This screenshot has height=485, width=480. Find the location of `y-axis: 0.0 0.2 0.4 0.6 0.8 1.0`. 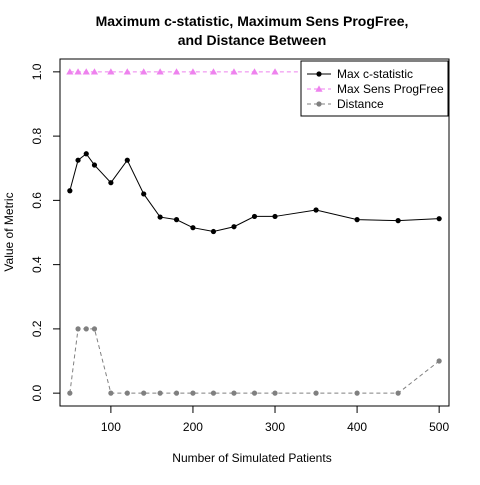

y-axis: 0.0 0.2 0.4 0.6 0.8 1.0 is located at coordinates (45, 232).